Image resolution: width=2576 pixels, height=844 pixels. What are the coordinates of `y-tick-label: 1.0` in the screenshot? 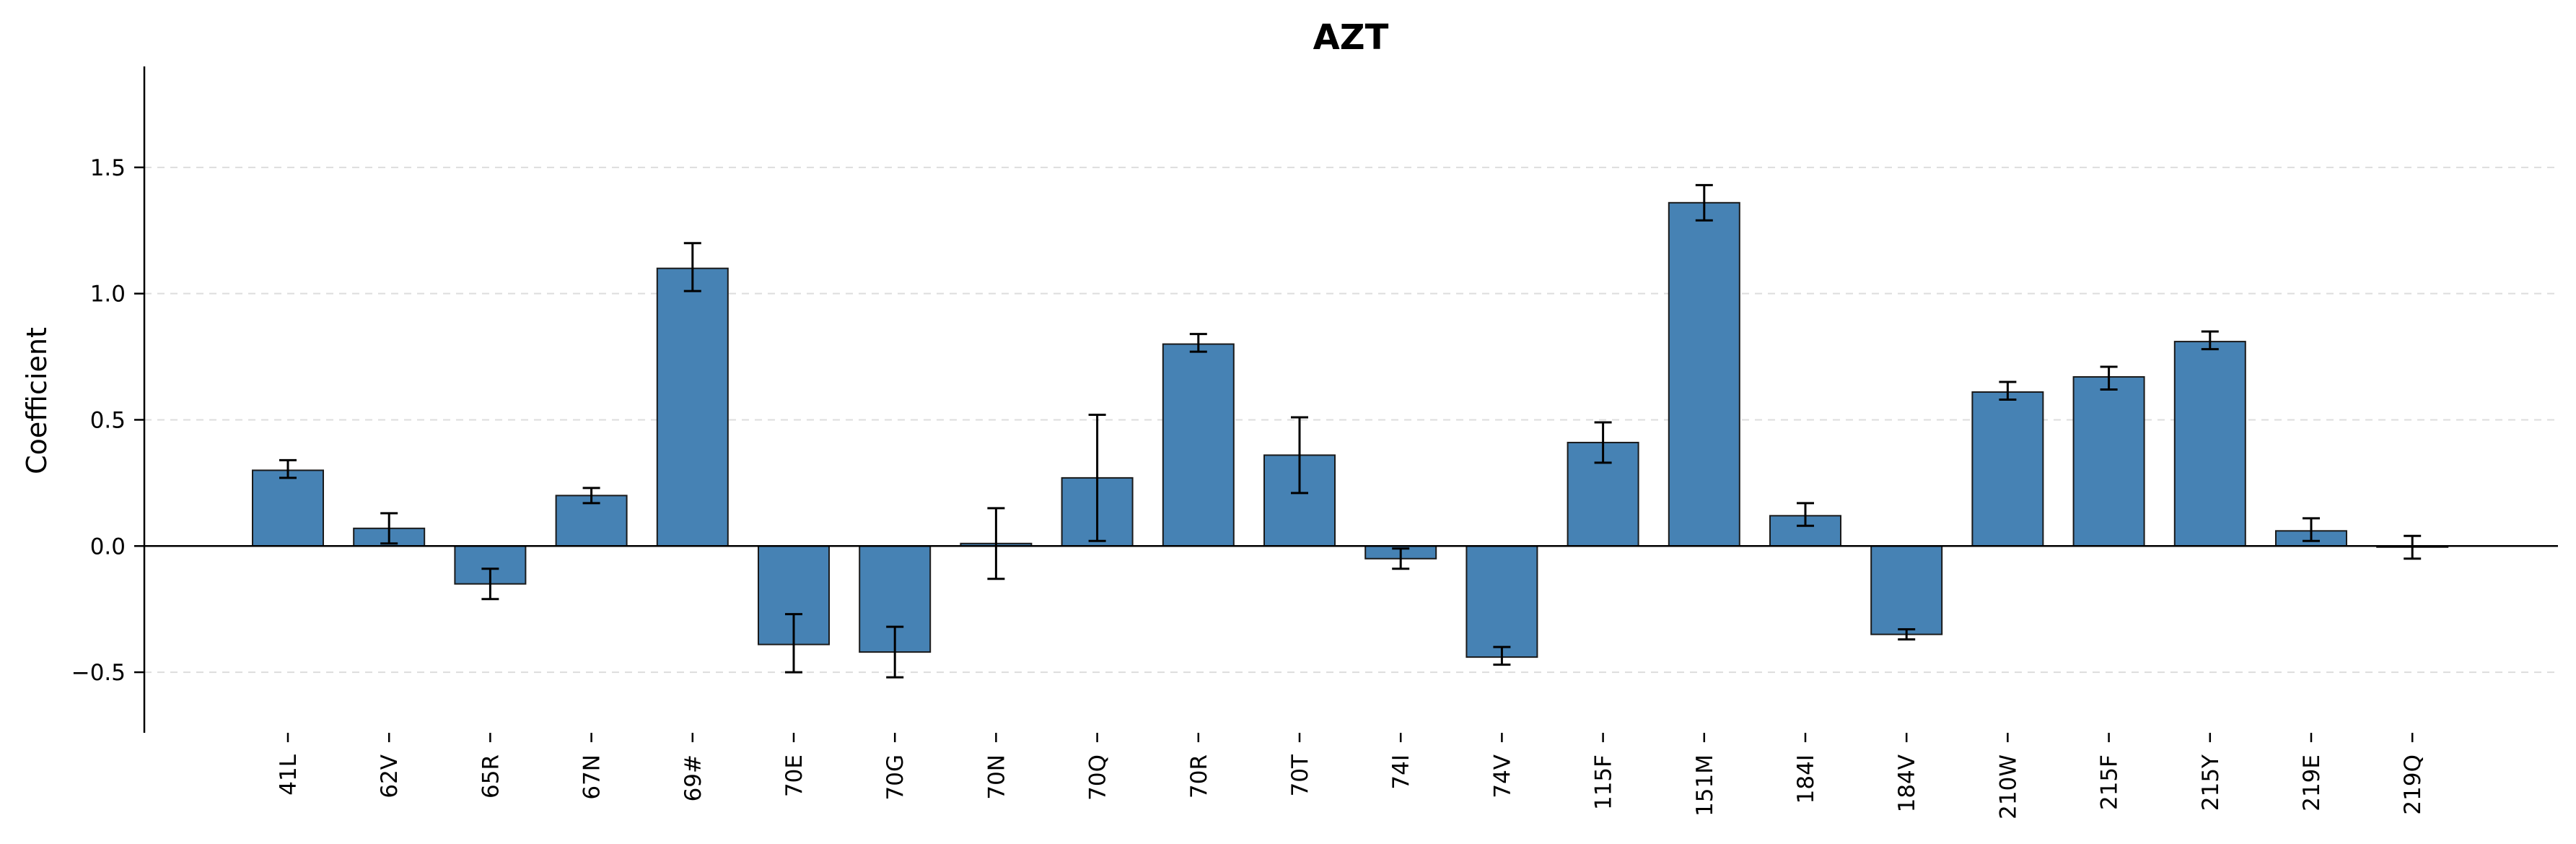 It's located at (108, 295).